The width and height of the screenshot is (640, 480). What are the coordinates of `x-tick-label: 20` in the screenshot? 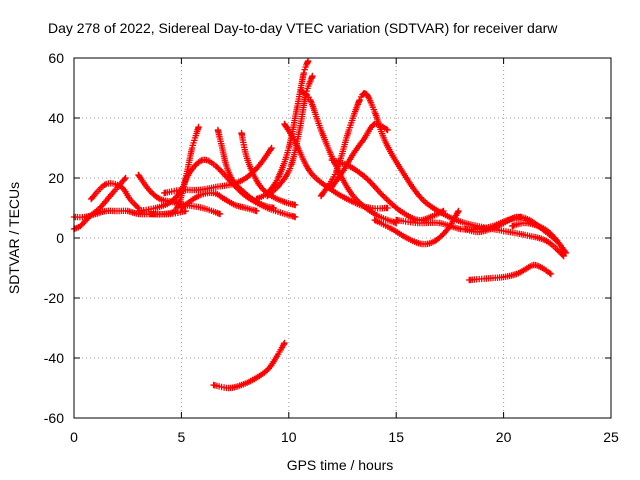 It's located at (504, 437).